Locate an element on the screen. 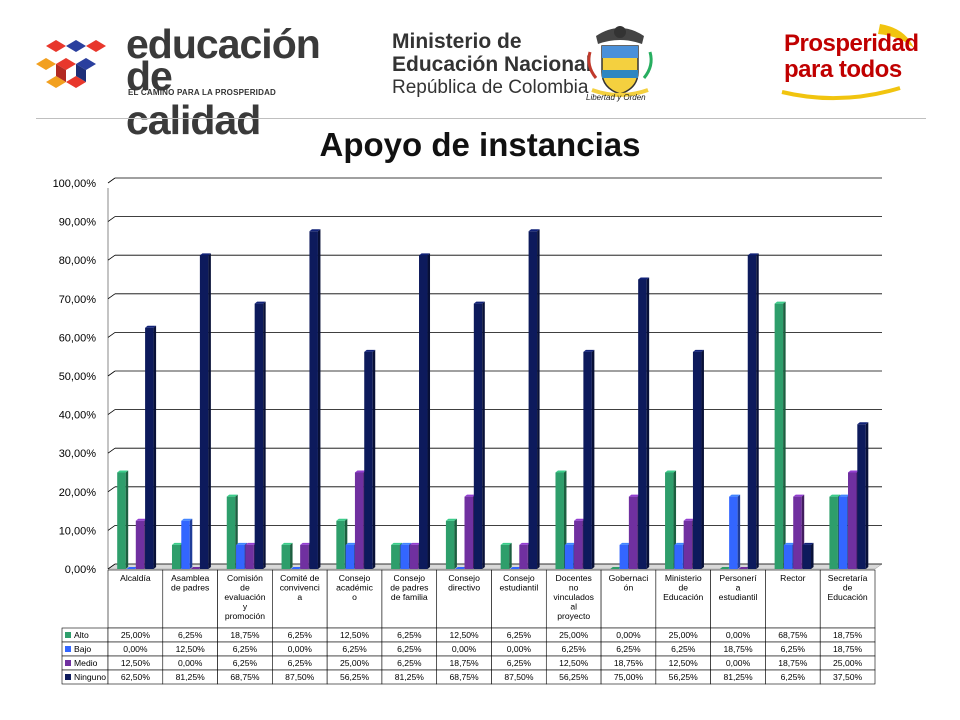  y-tick-label: 90,00% is located at coordinates (78, 223).